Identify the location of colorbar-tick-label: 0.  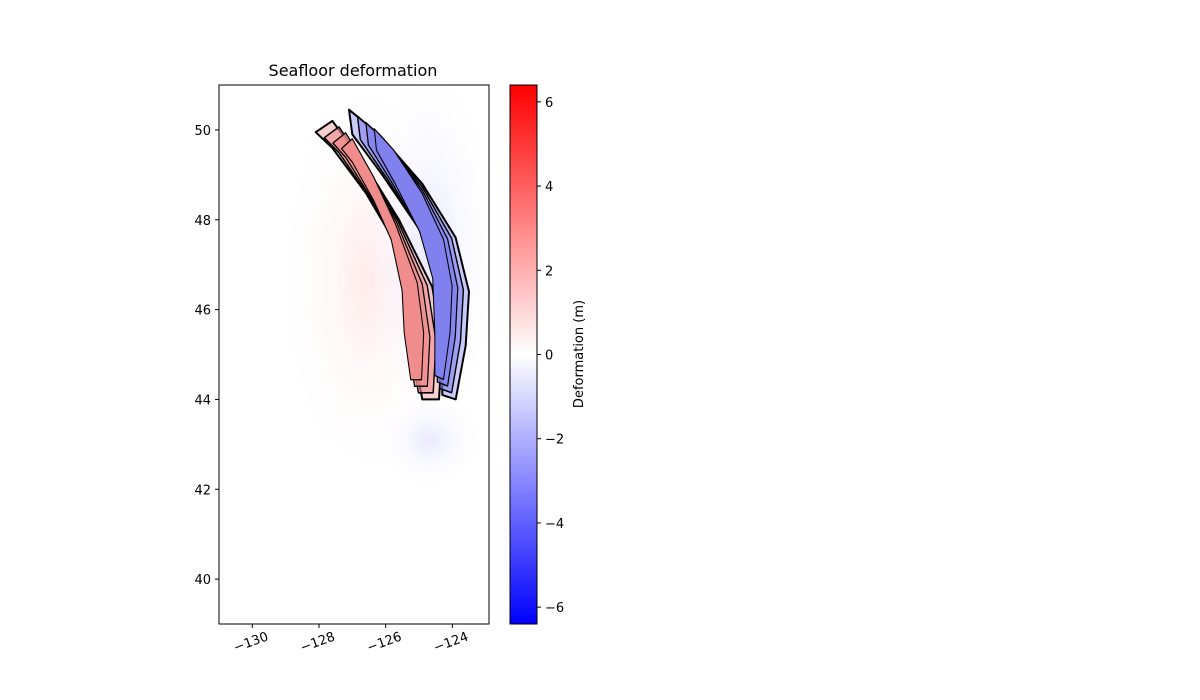
(549, 356).